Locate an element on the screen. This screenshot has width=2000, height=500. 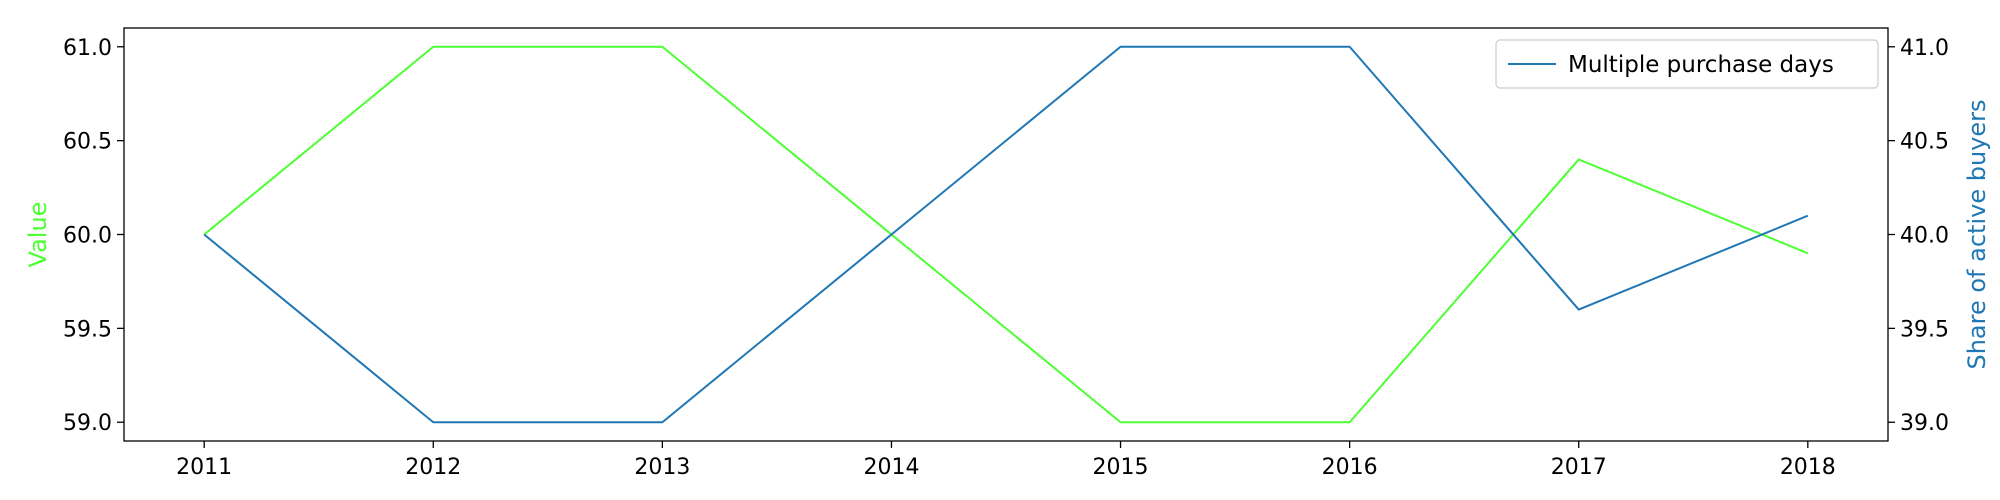
left-y-tick-label: 61.0 is located at coordinates (87, 48).